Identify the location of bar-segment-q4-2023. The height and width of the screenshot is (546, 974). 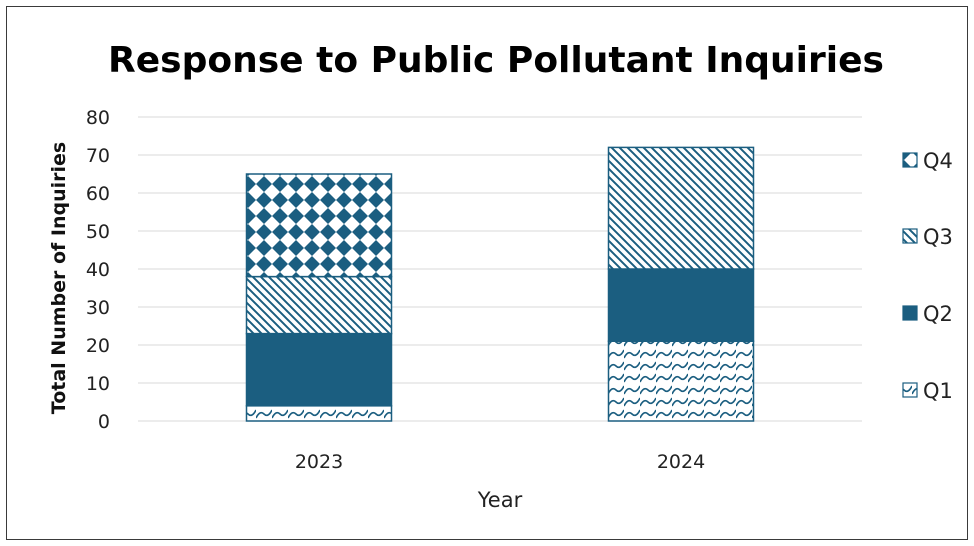
(319, 225).